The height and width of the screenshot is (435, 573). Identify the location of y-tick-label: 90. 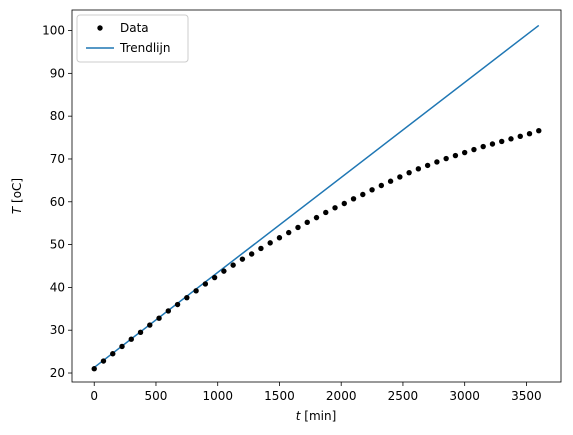
(57, 73).